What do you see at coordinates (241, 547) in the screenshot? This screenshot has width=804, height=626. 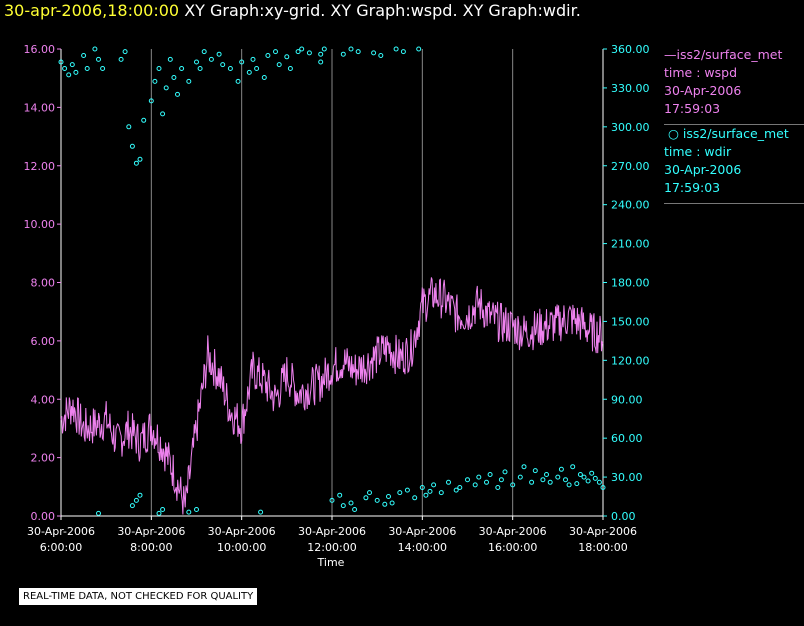 I see `x-tick-time-label: 10:00:00` at bounding box center [241, 547].